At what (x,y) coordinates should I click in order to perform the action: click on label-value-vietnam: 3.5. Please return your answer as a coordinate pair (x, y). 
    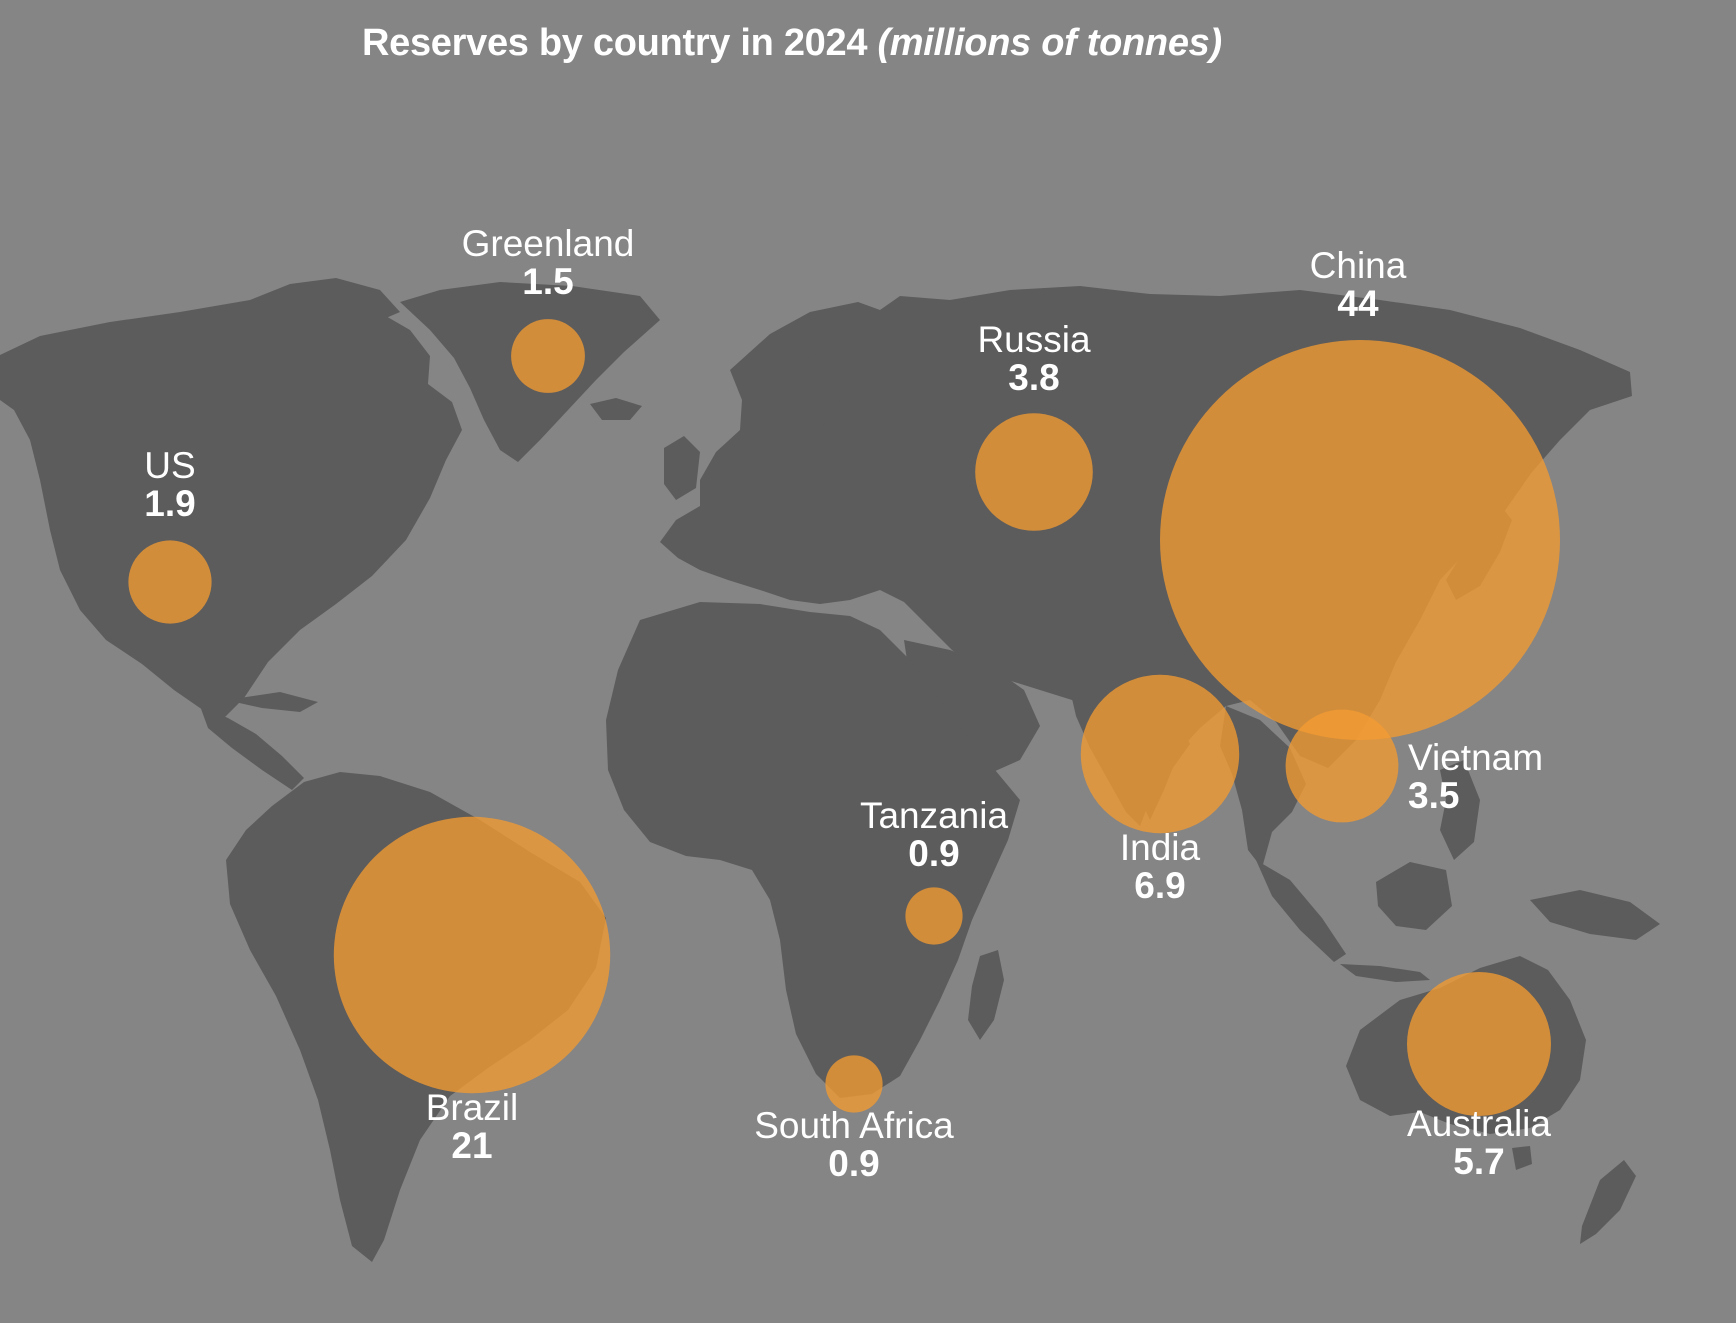
    Looking at the image, I should click on (1433, 795).